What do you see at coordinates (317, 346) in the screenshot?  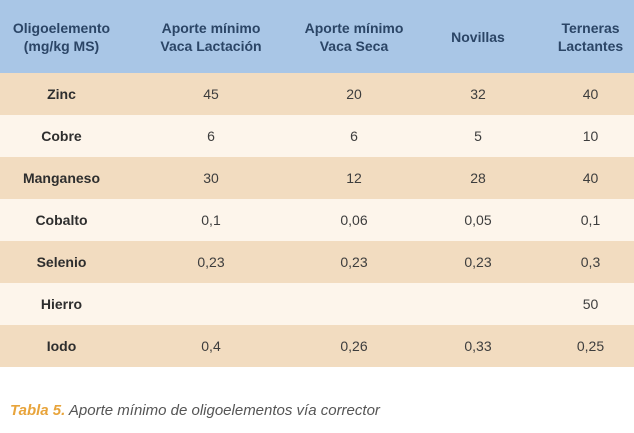 I see `table-row-iodo: Iodo 0,4 0,26 0,33 0,25` at bounding box center [317, 346].